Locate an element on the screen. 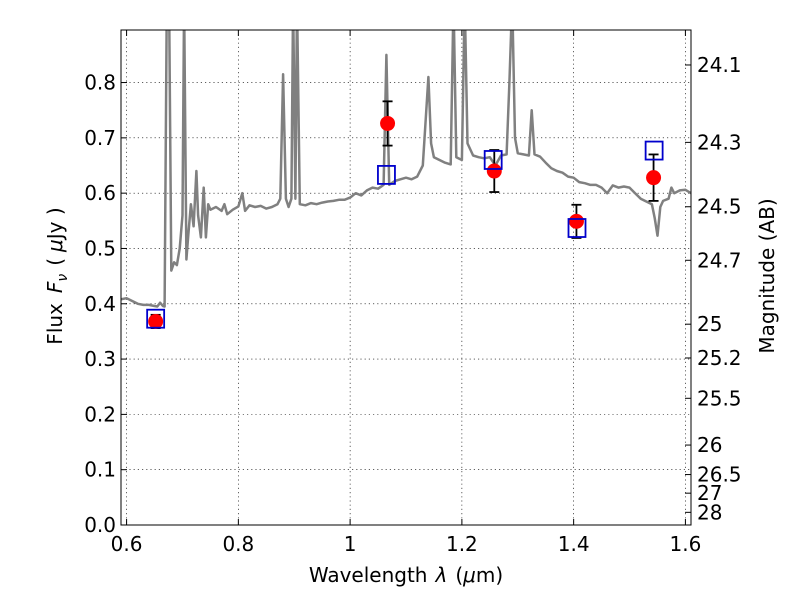 This screenshot has height=600, width=800. x-tick-label-5: 1.6 is located at coordinates (686, 544).